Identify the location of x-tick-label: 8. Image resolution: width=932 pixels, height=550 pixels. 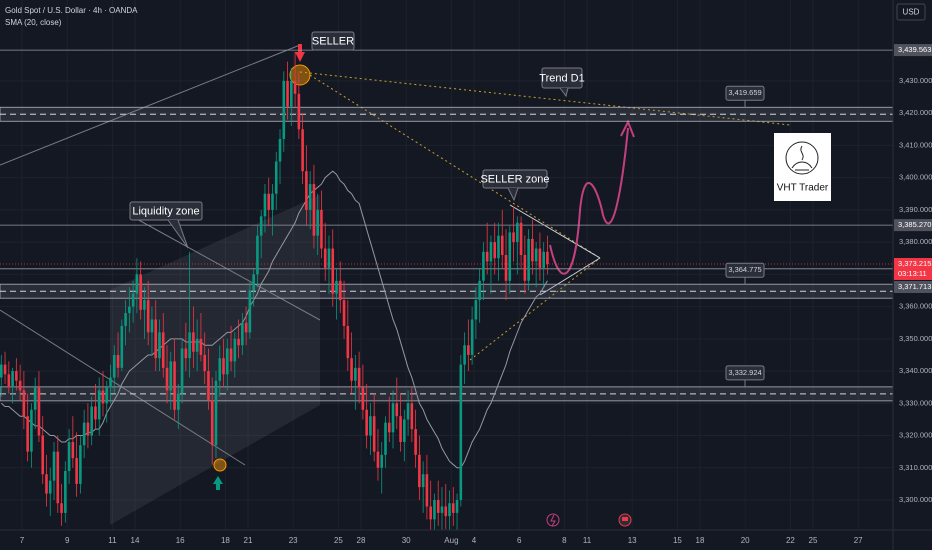
(564, 540).